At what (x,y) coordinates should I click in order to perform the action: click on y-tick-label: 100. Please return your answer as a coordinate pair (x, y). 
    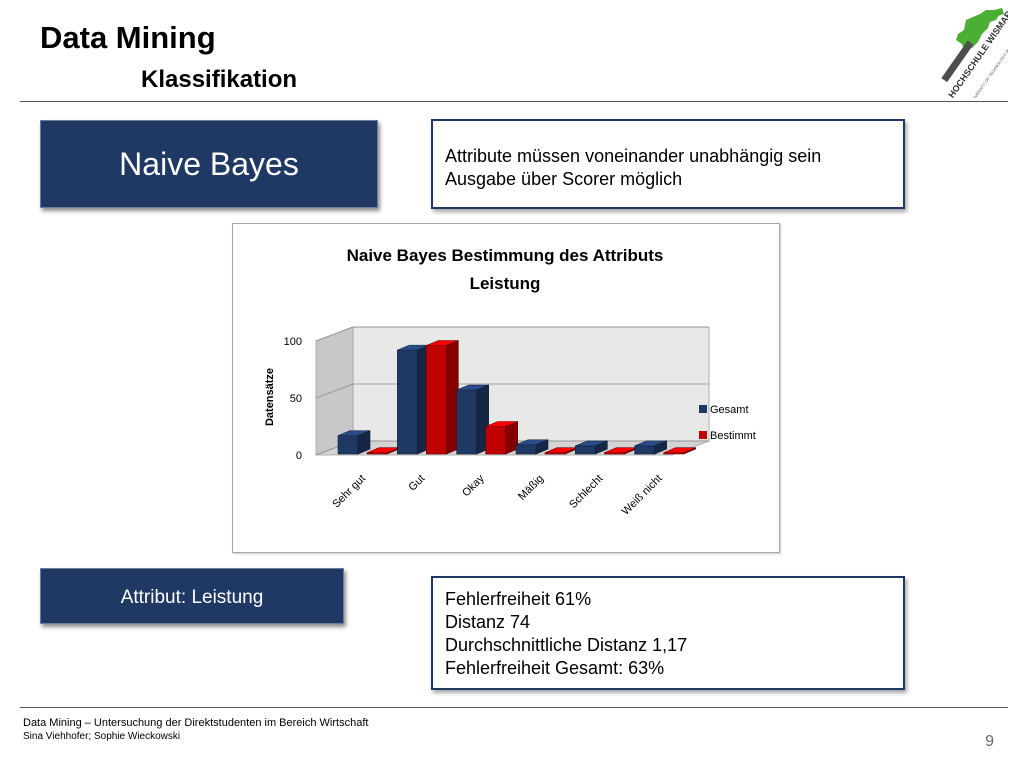
    Looking at the image, I should click on (293, 342).